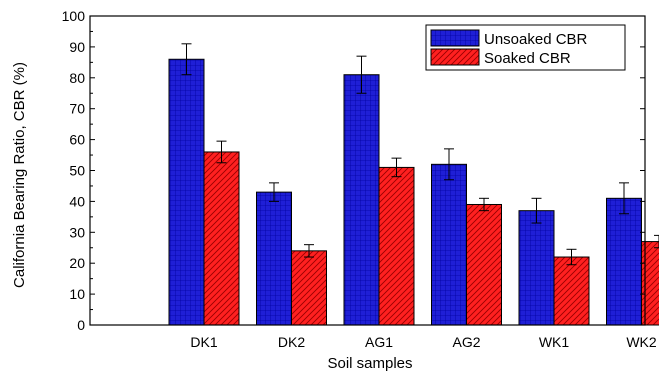 This screenshot has height=374, width=659. Describe the element at coordinates (77, 78) in the screenshot. I see `y-tick-label: 80` at that location.